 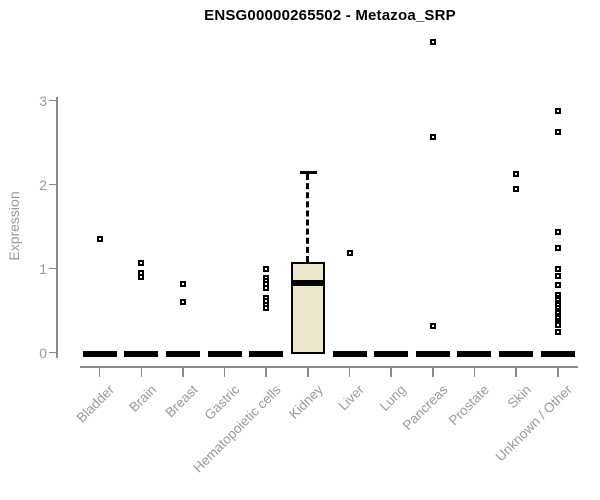 I want to click on box-kidney, so click(x=307, y=308).